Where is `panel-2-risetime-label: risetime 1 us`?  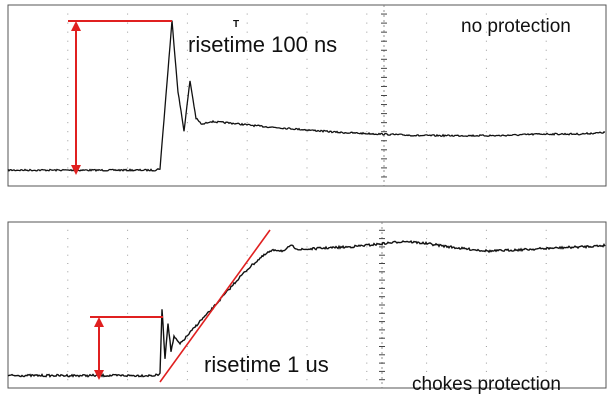
panel-2-risetime-label: risetime 1 us is located at coordinates (266, 364).